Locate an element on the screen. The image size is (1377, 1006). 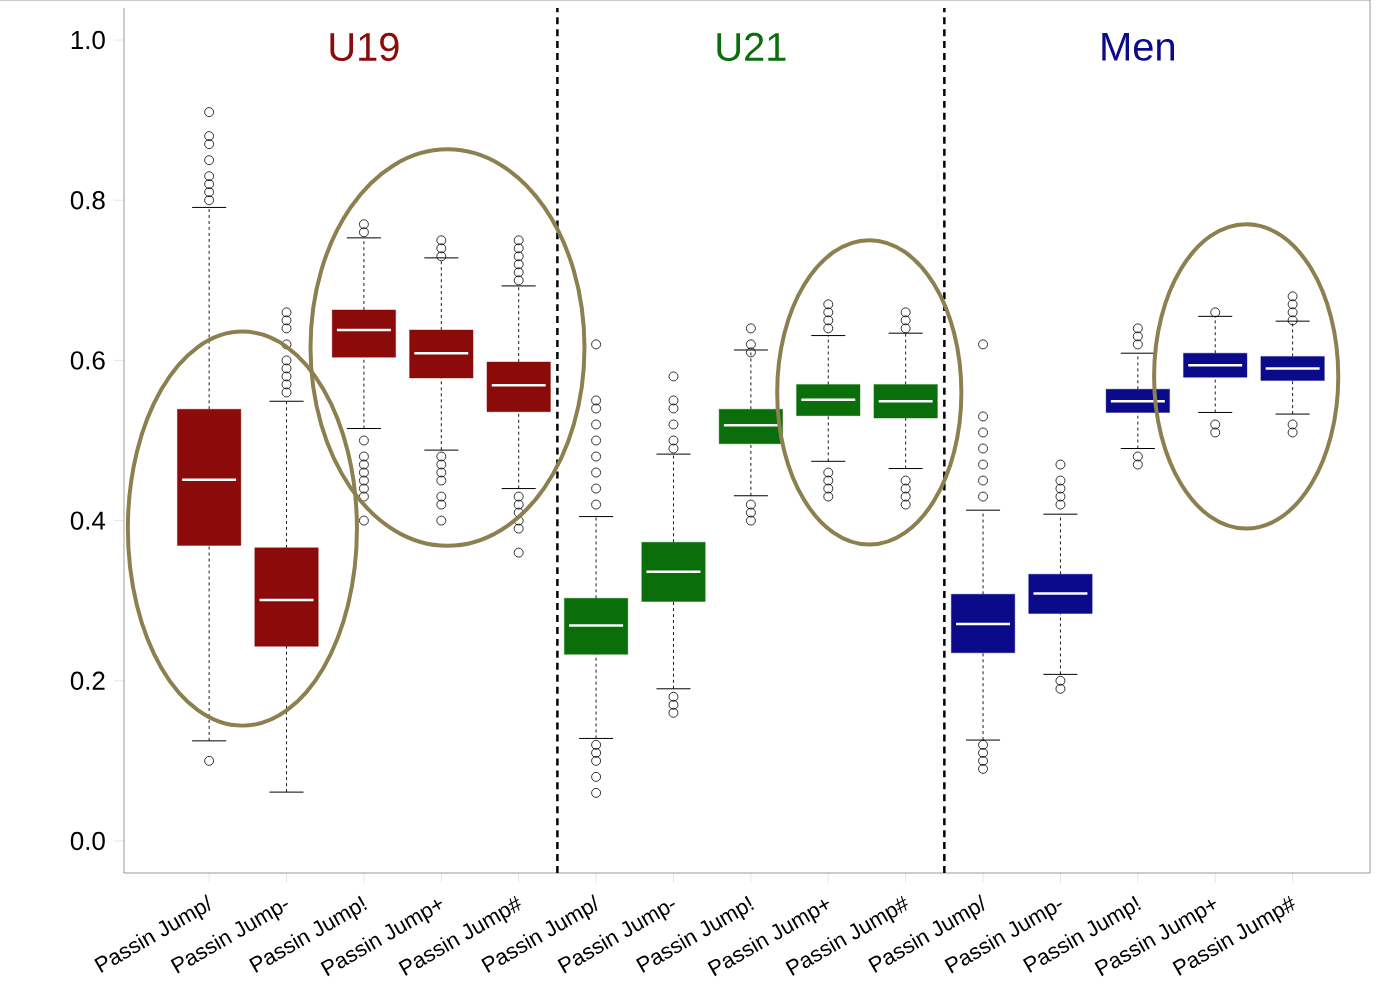
y-tick-label: 1.0 is located at coordinates (88, 40).